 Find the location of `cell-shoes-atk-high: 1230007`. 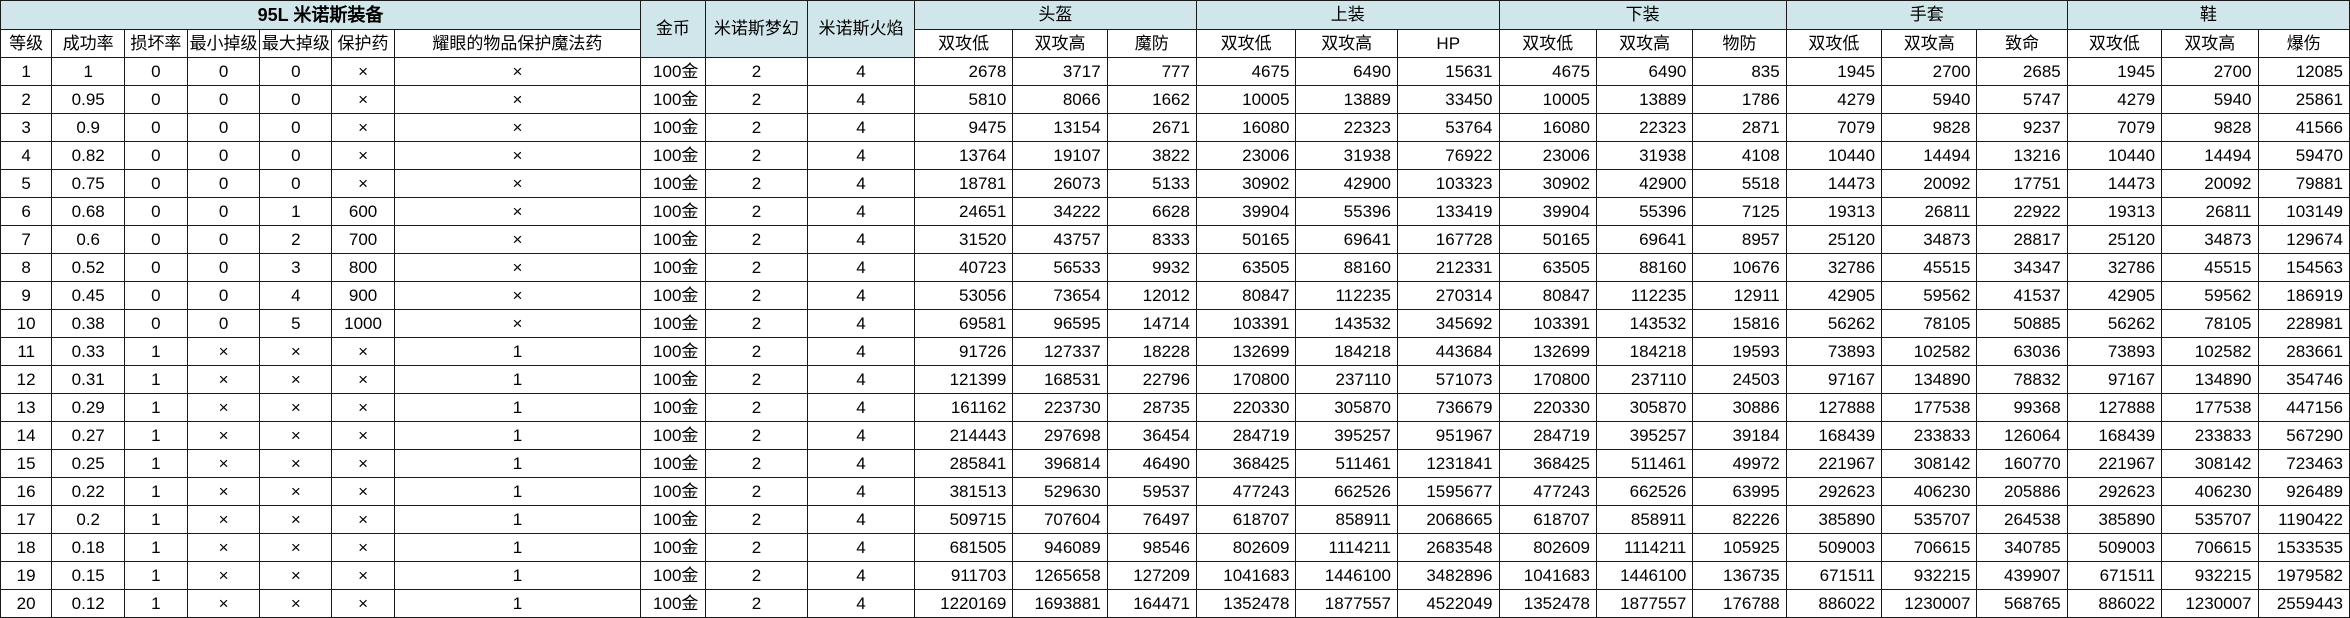

cell-shoes-atk-high: 1230007 is located at coordinates (2210, 603).